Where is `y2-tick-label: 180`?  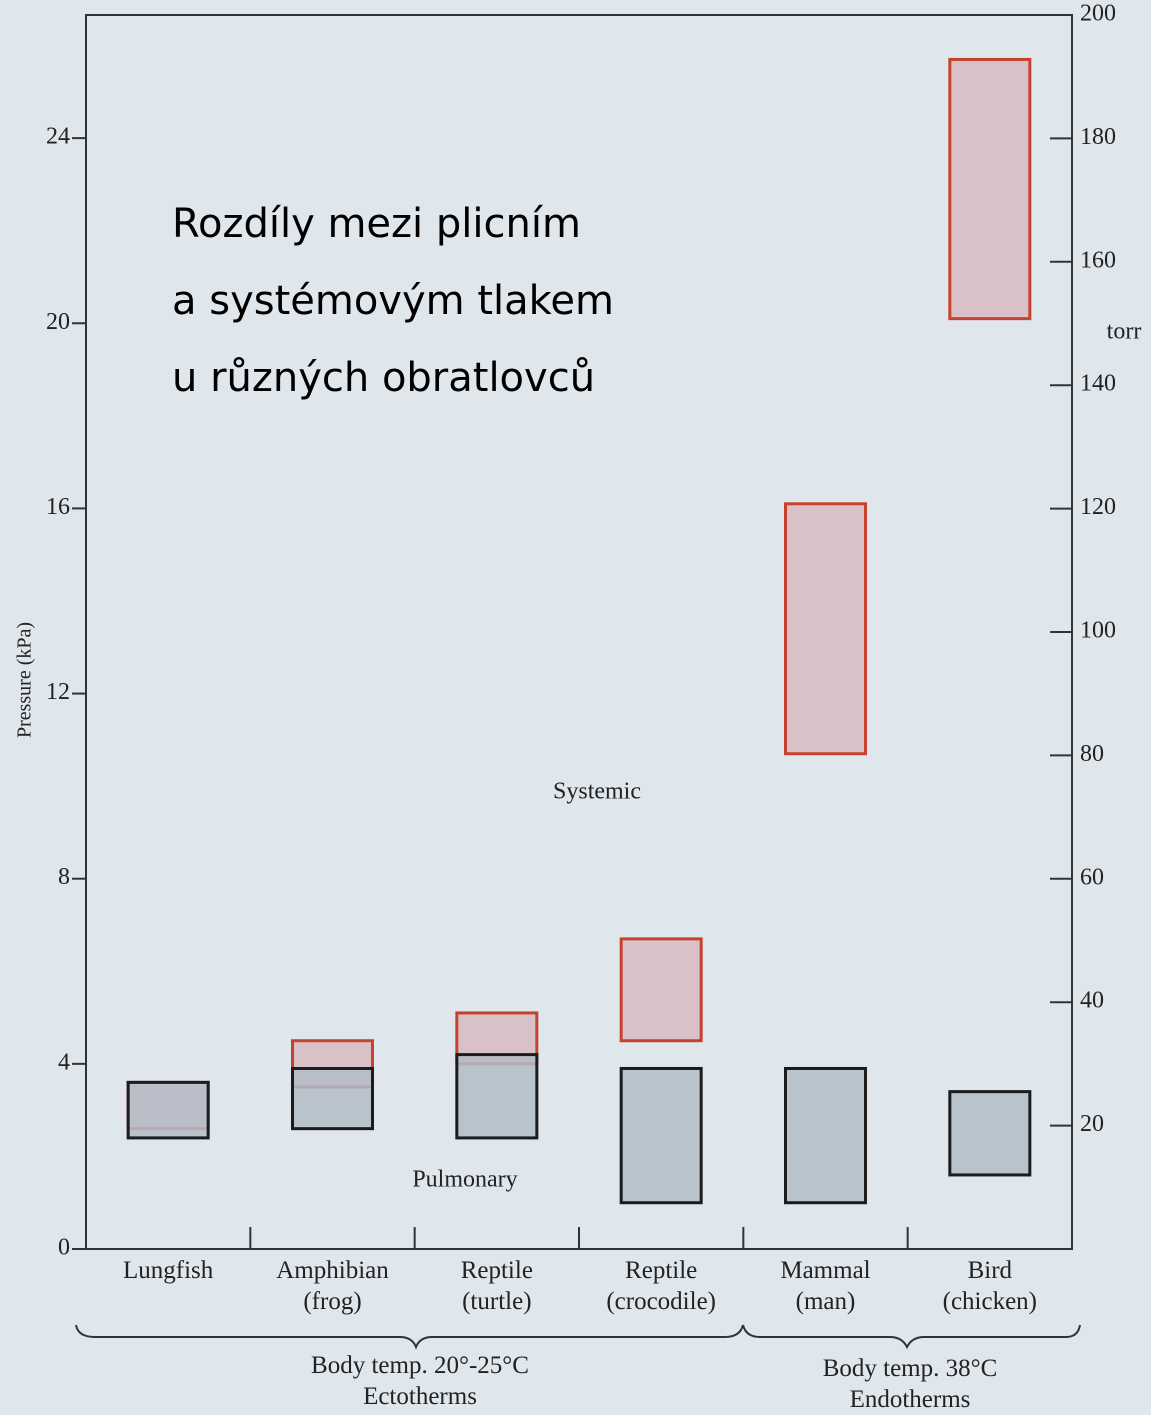
y2-tick-label: 180 is located at coordinates (1098, 137).